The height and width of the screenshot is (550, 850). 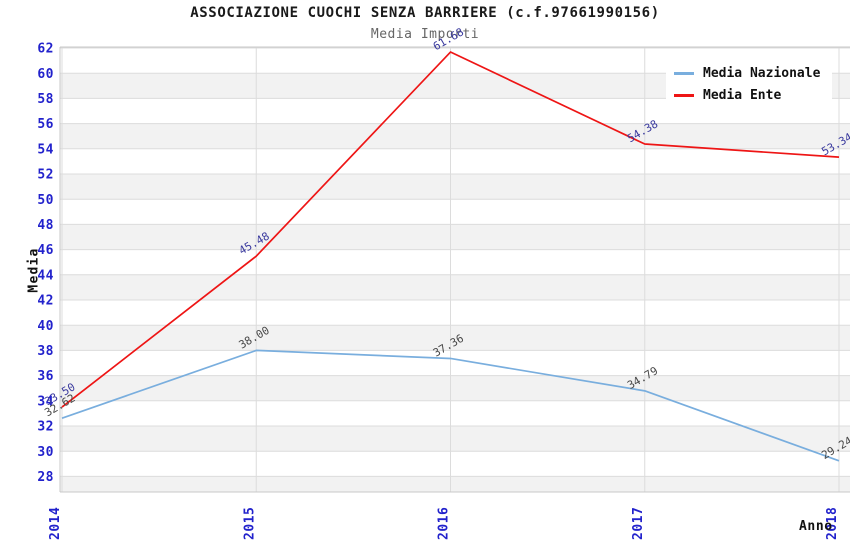 What do you see at coordinates (425, 34) in the screenshot?
I see `chart-subtitle: Media Importi` at bounding box center [425, 34].